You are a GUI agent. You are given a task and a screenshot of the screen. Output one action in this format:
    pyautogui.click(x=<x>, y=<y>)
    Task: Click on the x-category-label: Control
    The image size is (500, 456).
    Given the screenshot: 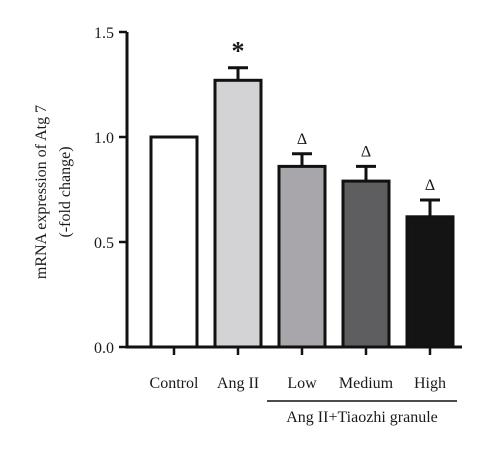 What is the action you would take?
    pyautogui.click(x=174, y=383)
    